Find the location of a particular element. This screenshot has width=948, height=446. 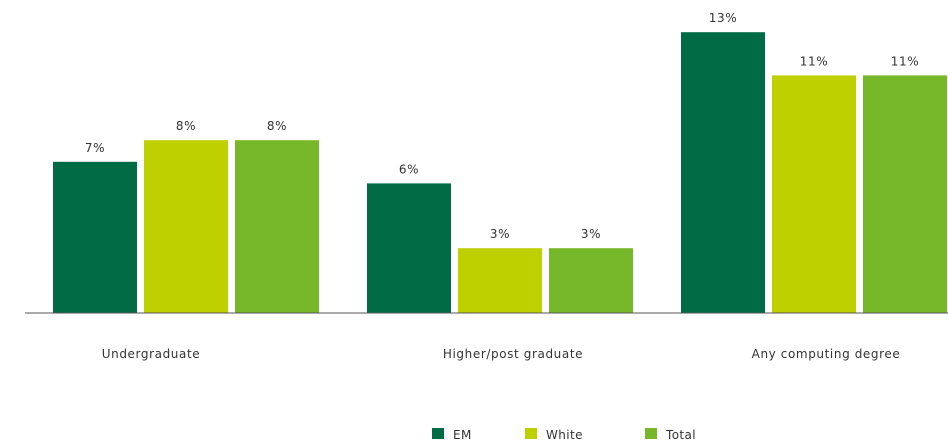

category-label-1: Higher/post graduate is located at coordinates (513, 354).